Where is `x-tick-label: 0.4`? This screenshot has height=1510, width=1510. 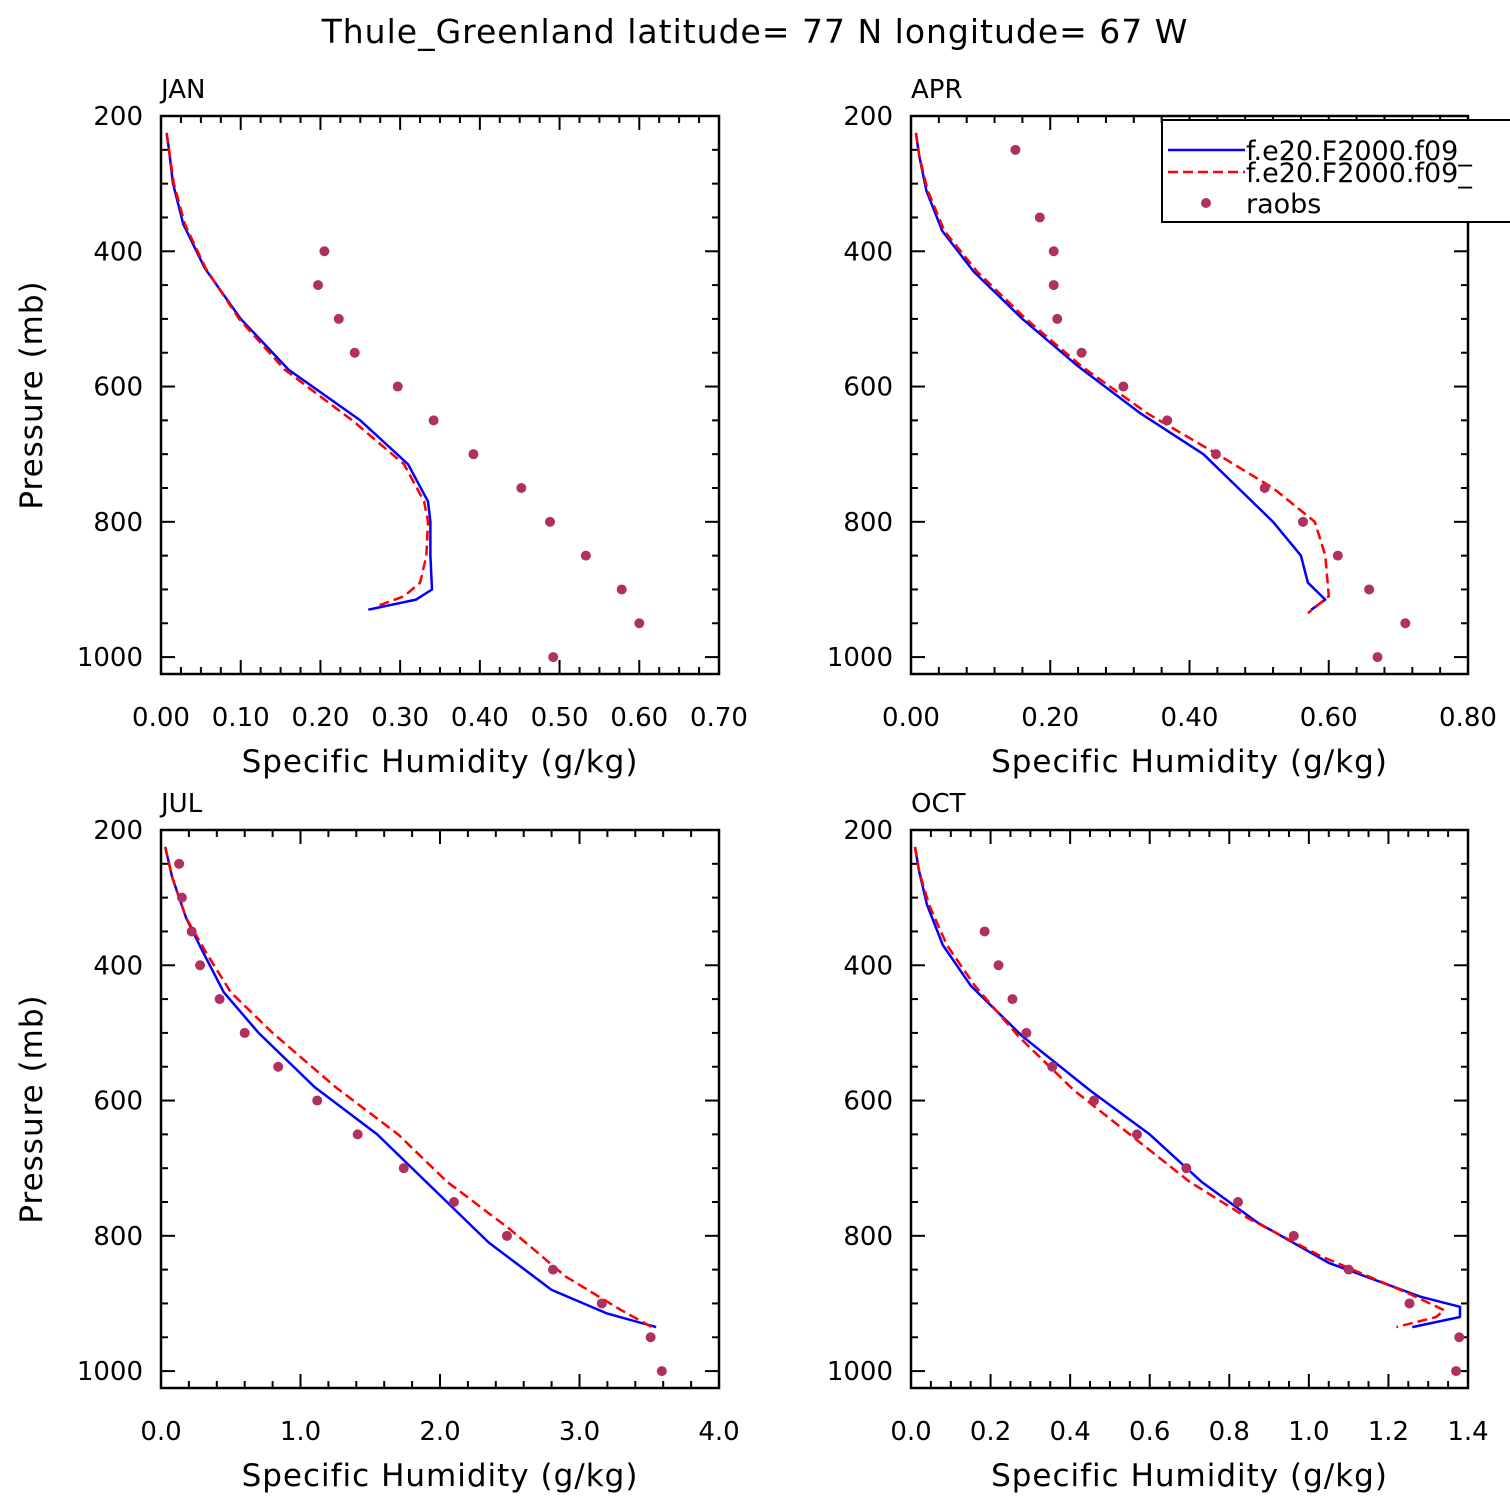 x-tick-label: 0.4 is located at coordinates (1069, 1432).